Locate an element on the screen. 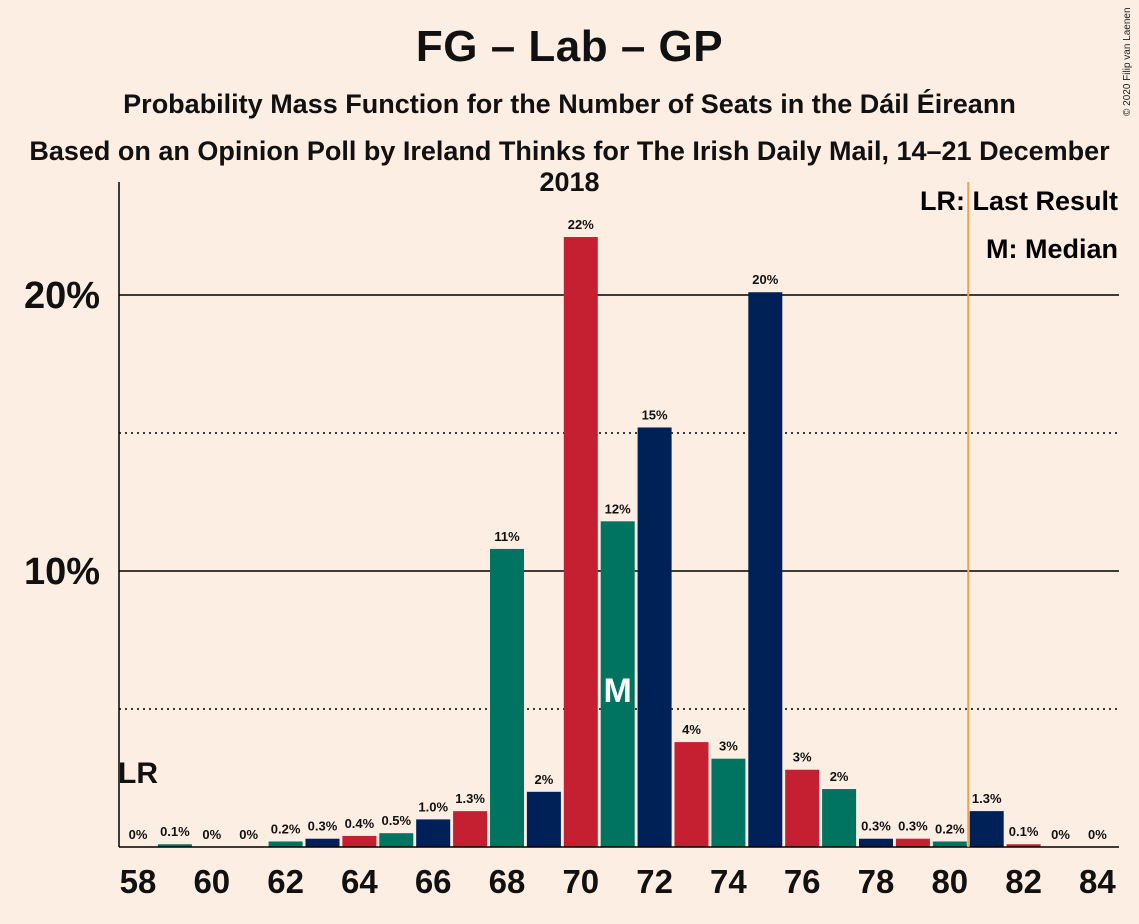 The width and height of the screenshot is (1139, 924). x-tick-label: 60 is located at coordinates (211, 881).